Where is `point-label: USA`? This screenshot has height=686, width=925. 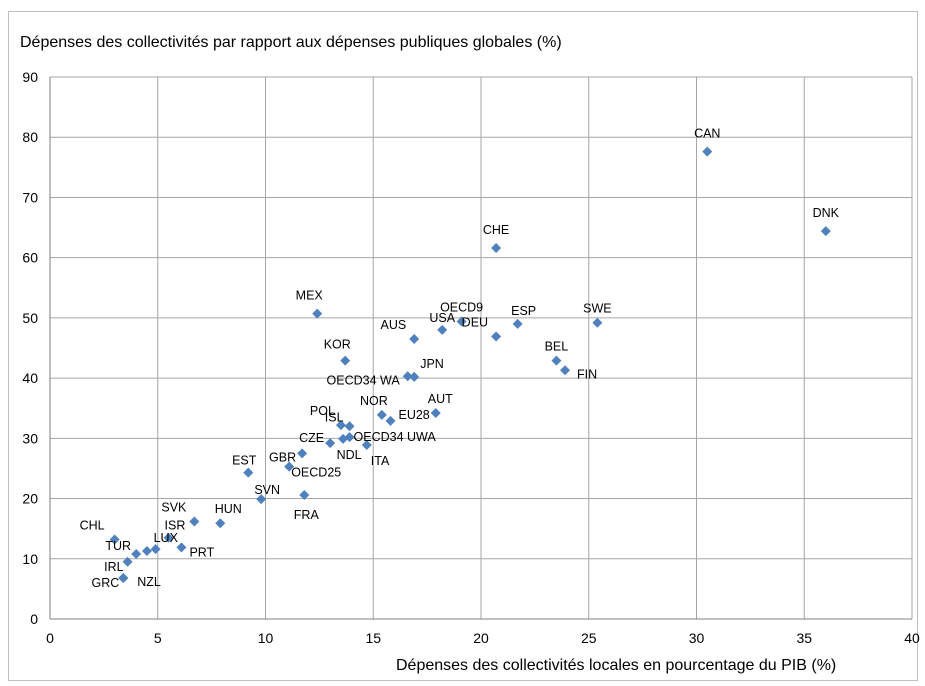
point-label: USA is located at coordinates (442, 318).